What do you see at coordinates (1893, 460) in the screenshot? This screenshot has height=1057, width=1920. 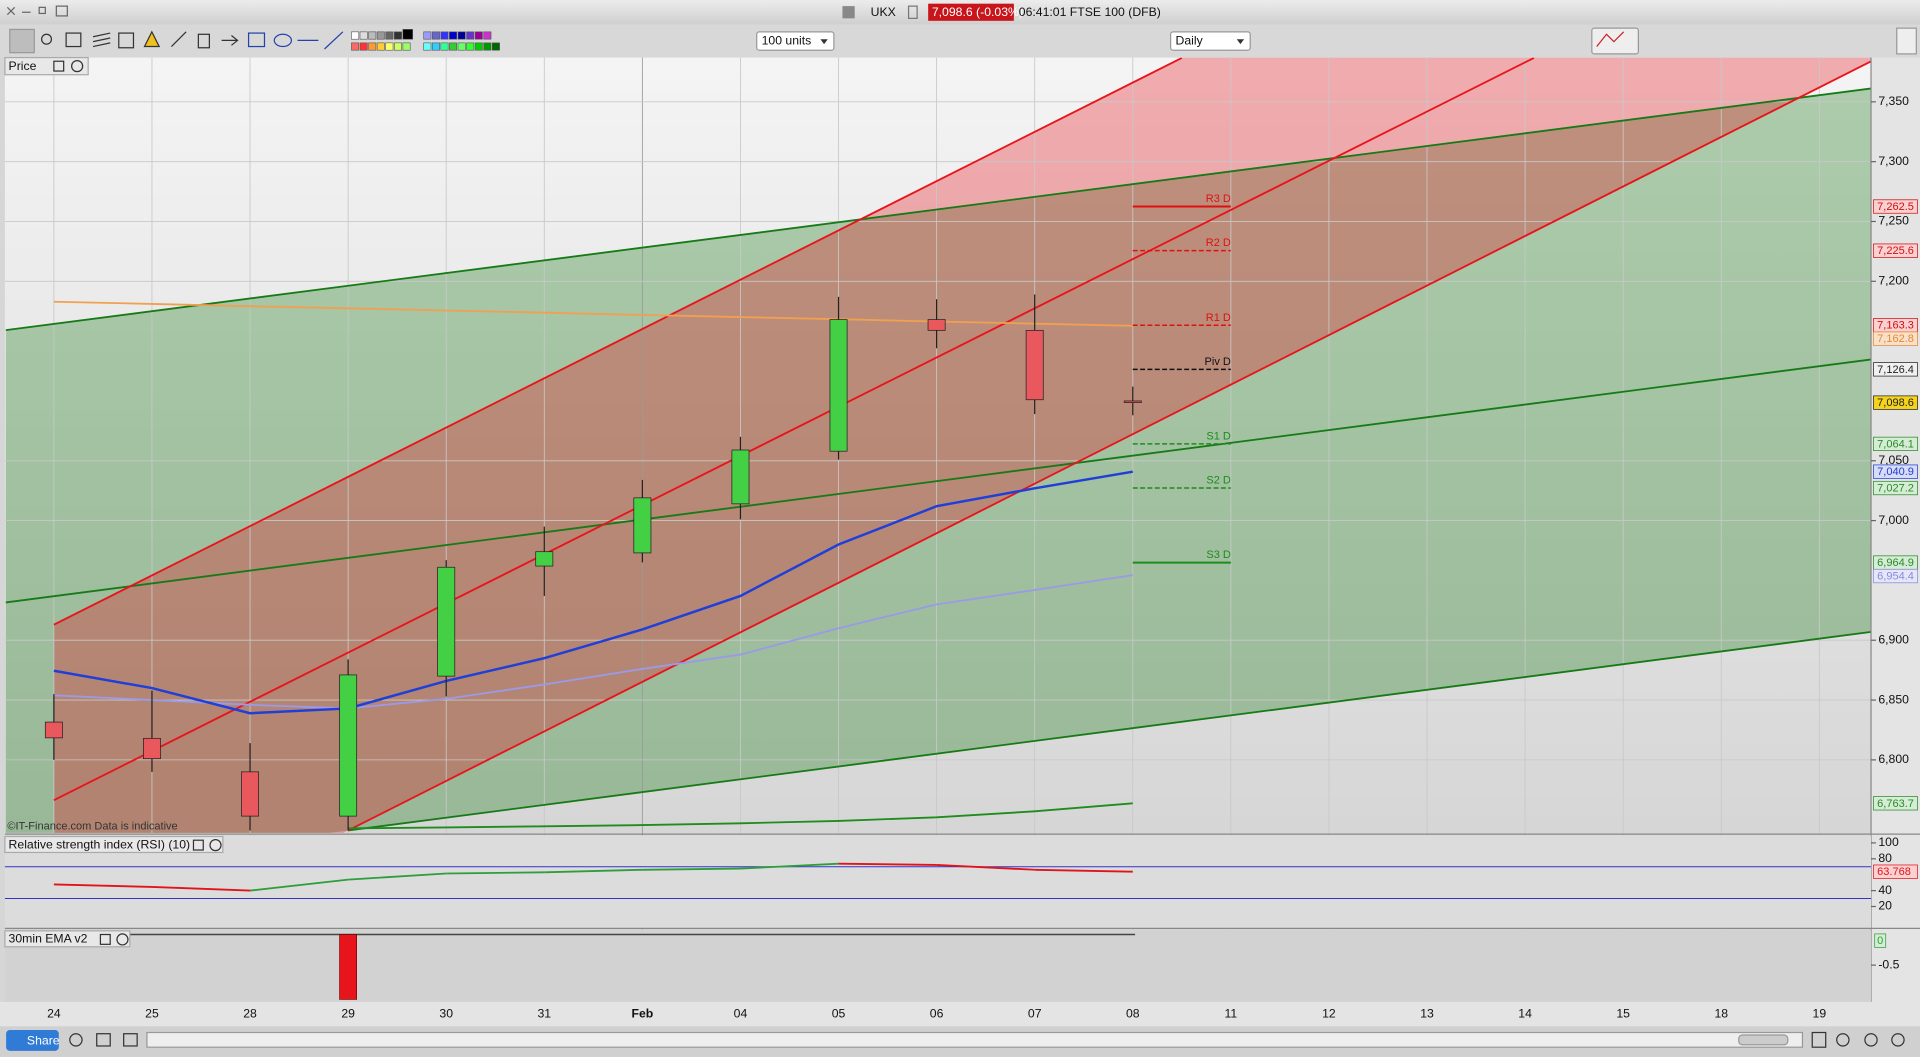 I see `y-tick-label: 7,050` at bounding box center [1893, 460].